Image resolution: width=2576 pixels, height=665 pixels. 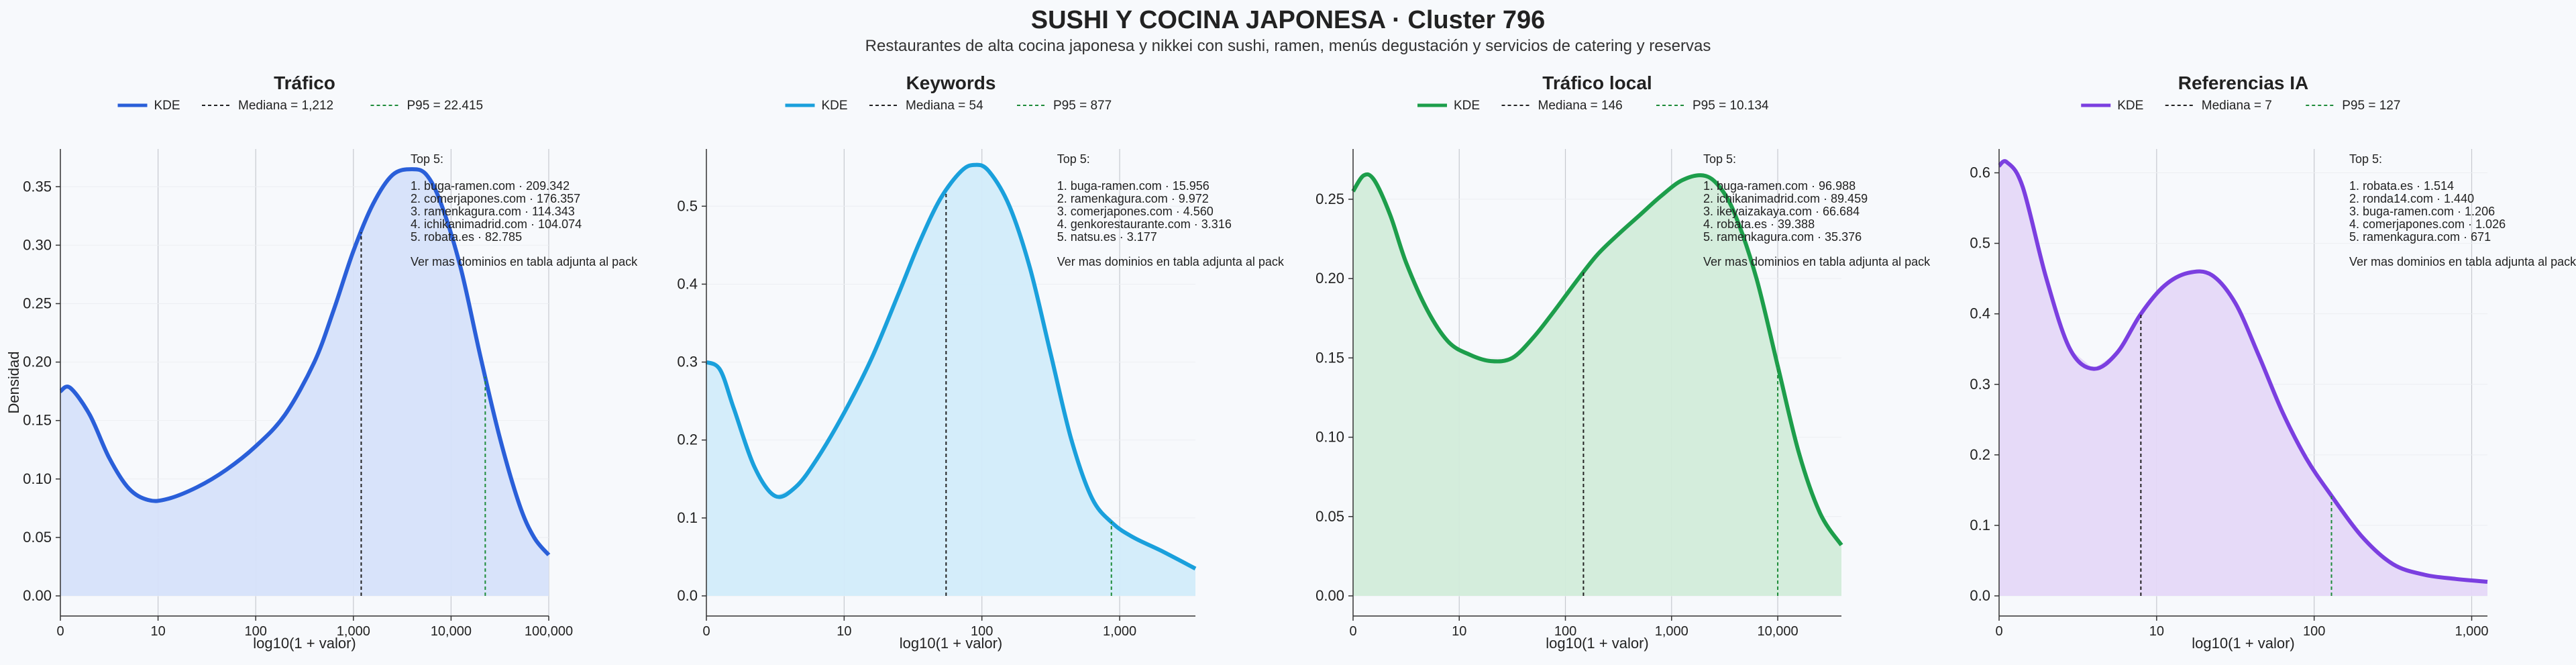 What do you see at coordinates (2401, 186) in the screenshot?
I see `top5-item: 1. robata.es · 1.514` at bounding box center [2401, 186].